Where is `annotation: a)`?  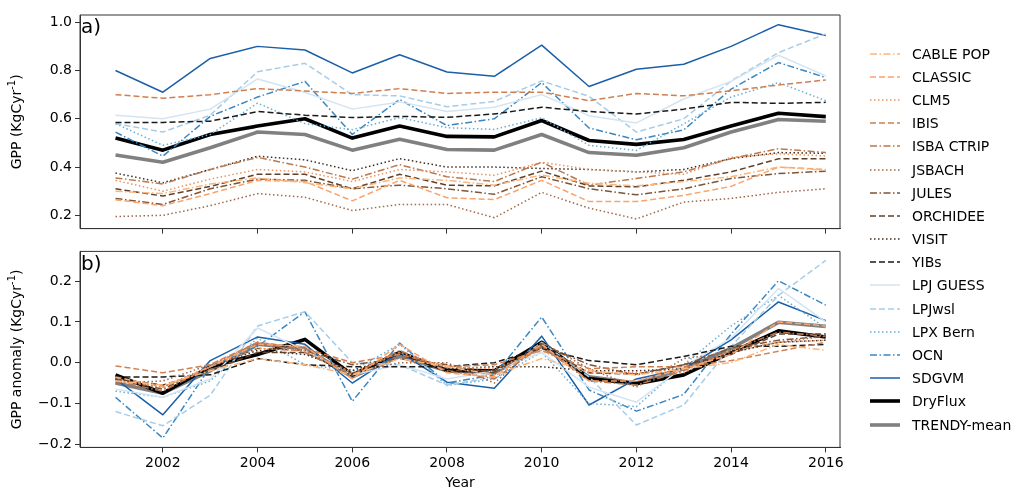
annotation: a) is located at coordinates (91, 26).